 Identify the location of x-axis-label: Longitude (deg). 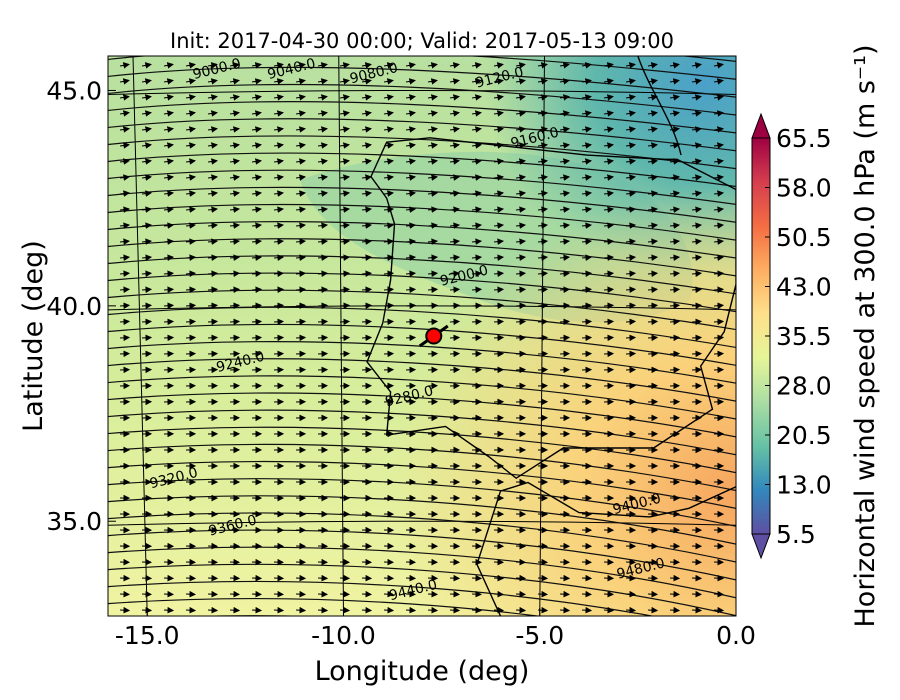
(422, 671).